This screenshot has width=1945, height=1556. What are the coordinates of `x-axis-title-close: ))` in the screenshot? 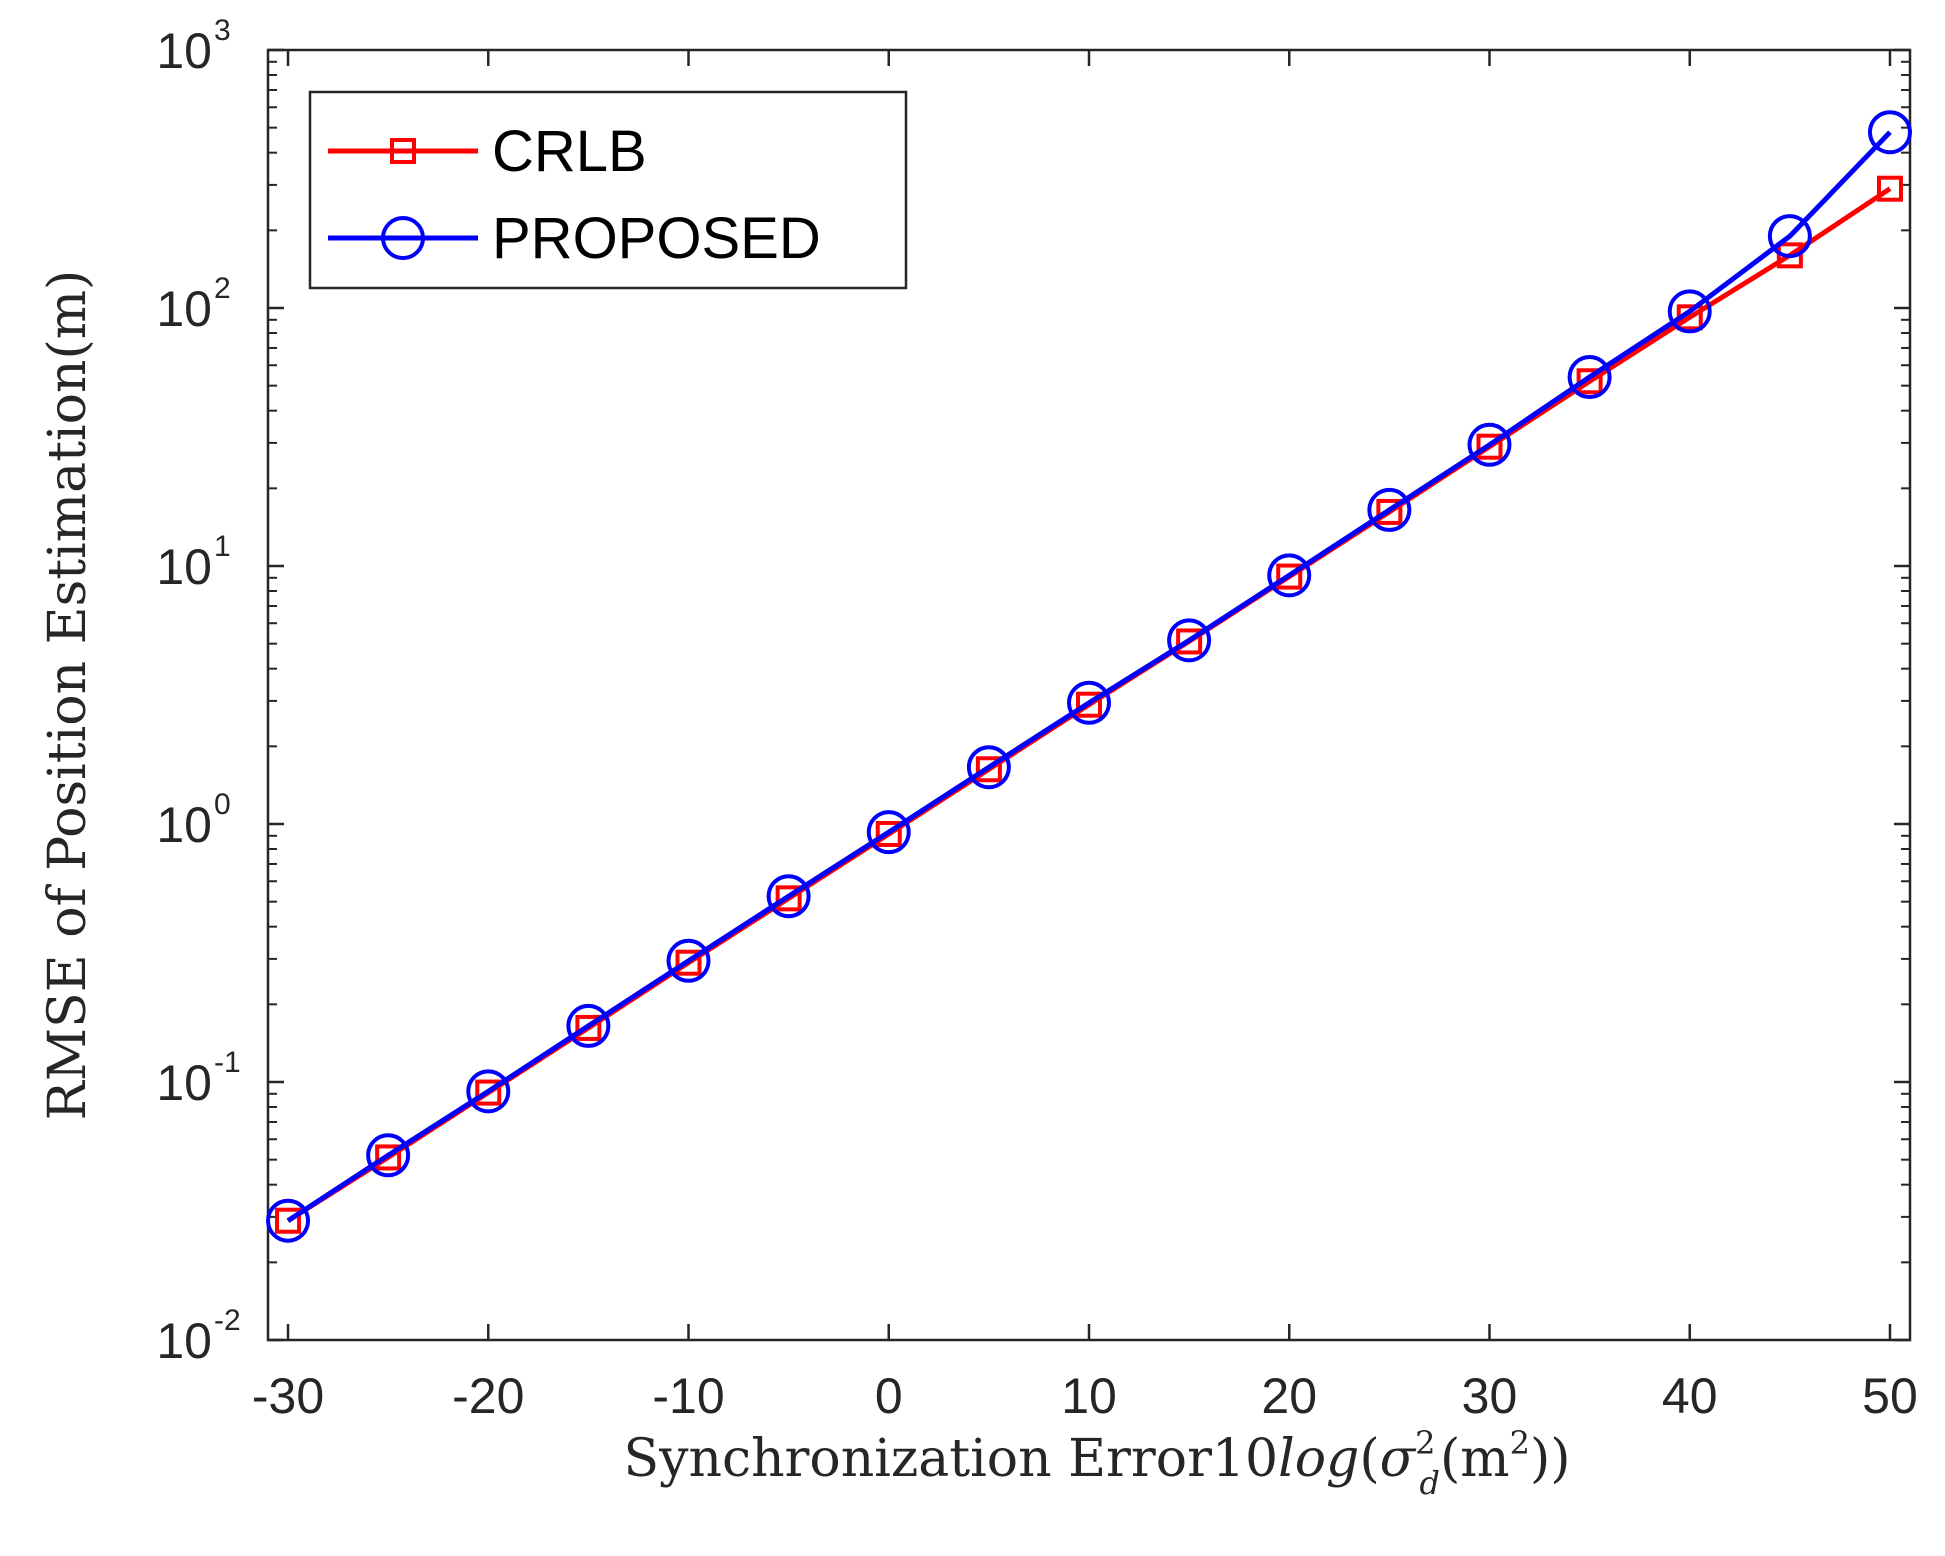 It's located at (1550, 1459).